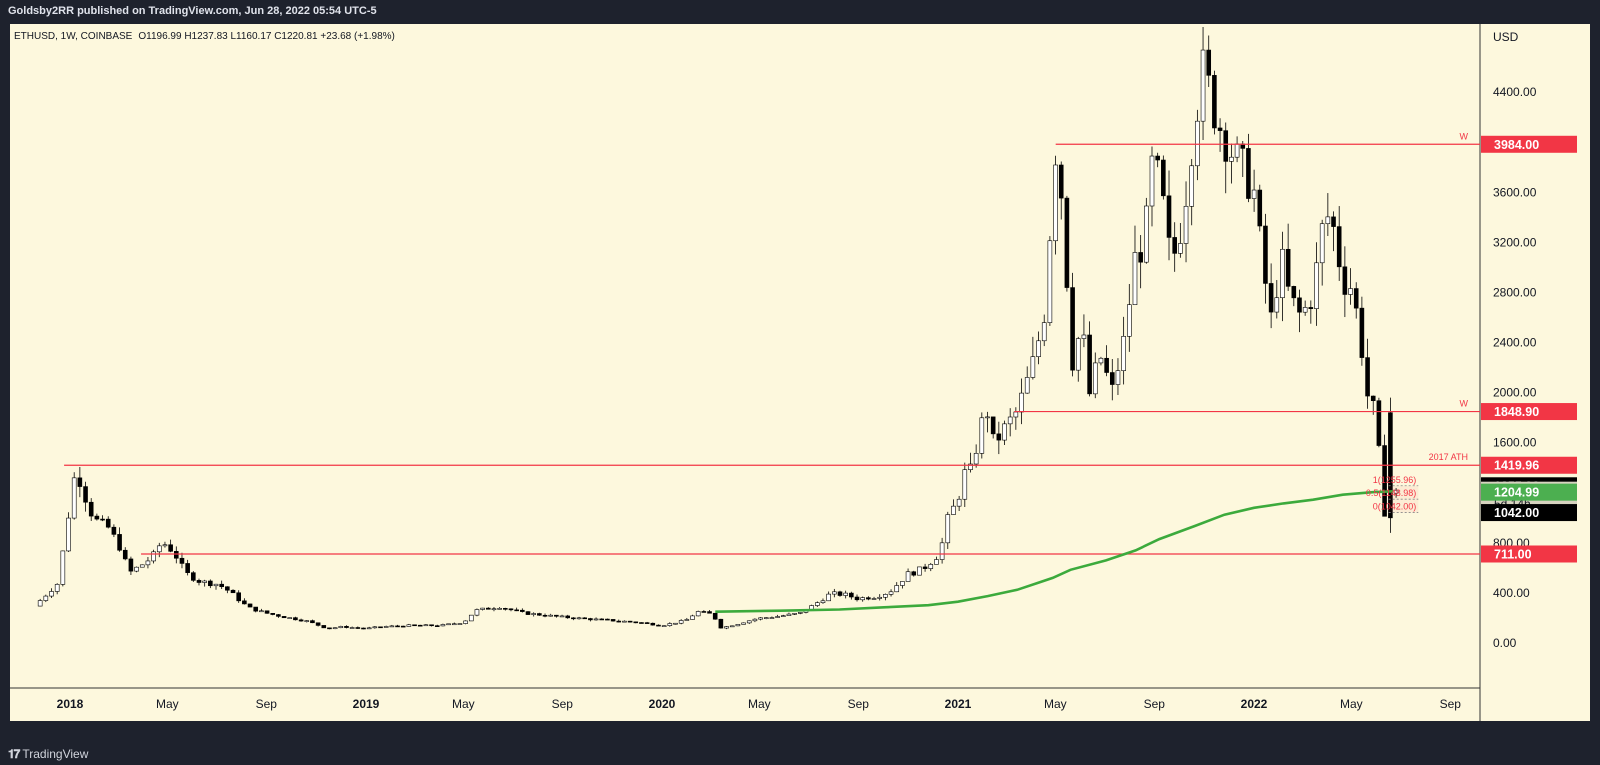 The width and height of the screenshot is (1600, 765). Describe the element at coordinates (48, 754) in the screenshot. I see `tradingview-logo: 𝟏𝟕 TradingView` at that location.